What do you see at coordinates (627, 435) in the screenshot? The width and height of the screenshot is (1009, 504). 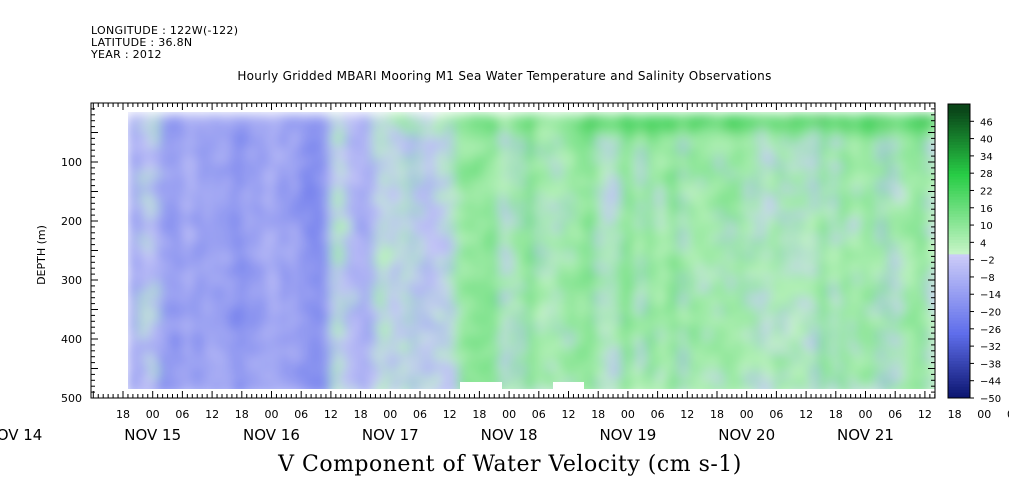 I see `x-day-label: NOV 19` at bounding box center [627, 435].